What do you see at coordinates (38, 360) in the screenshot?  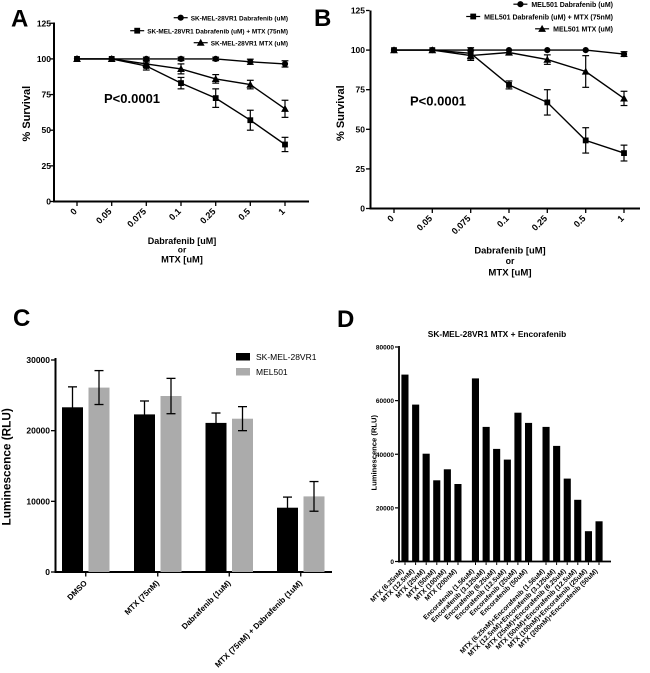 I see `svg-text: 30000` at bounding box center [38, 360].